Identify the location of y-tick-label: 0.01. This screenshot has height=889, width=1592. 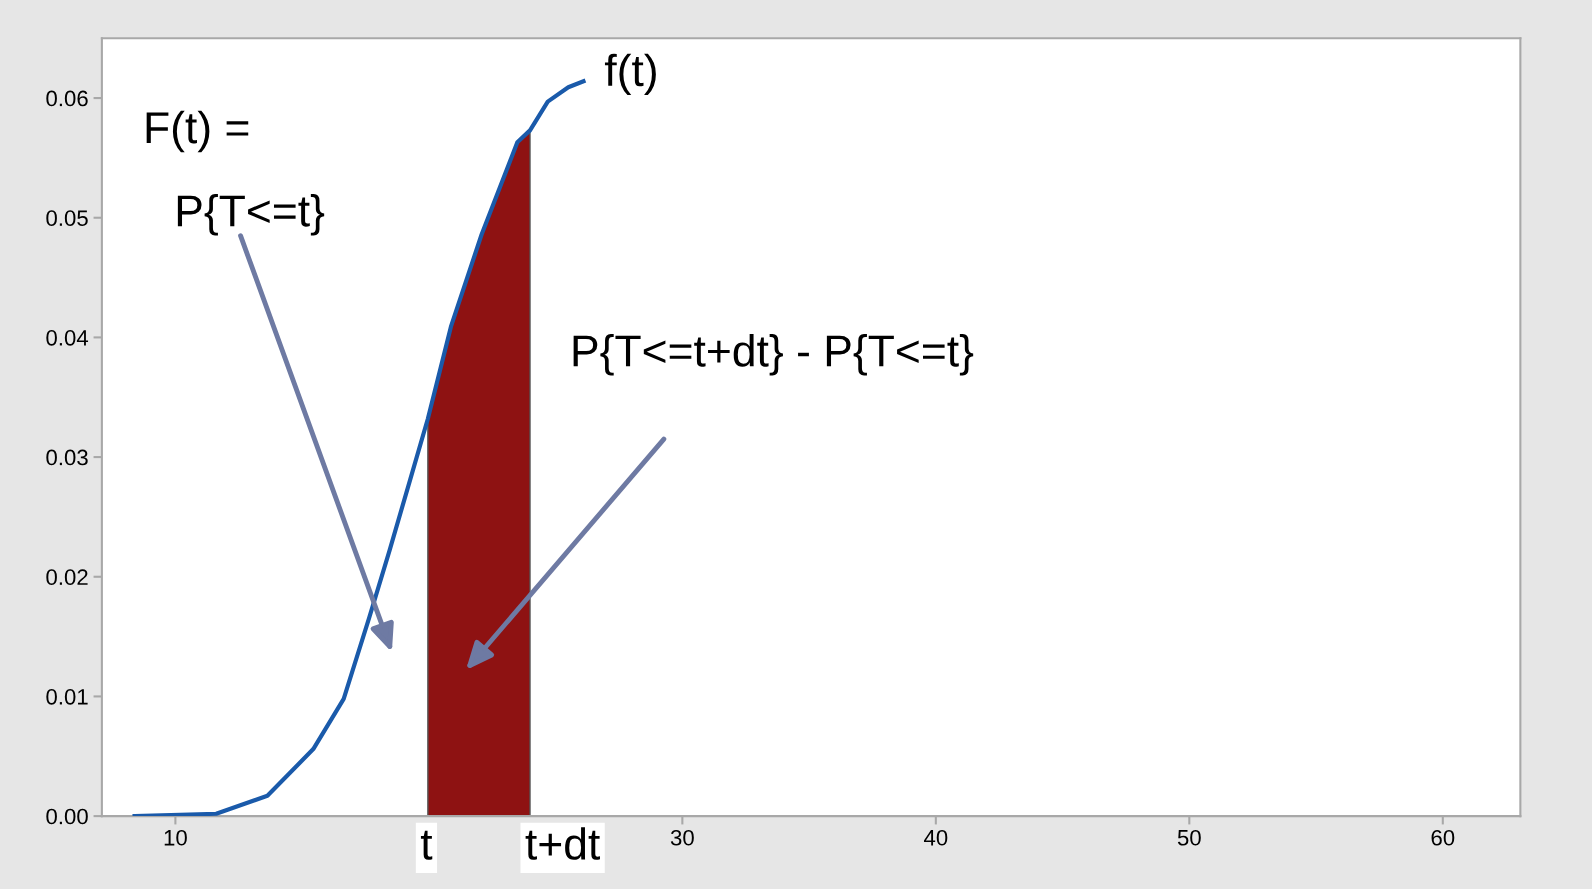
(67, 696).